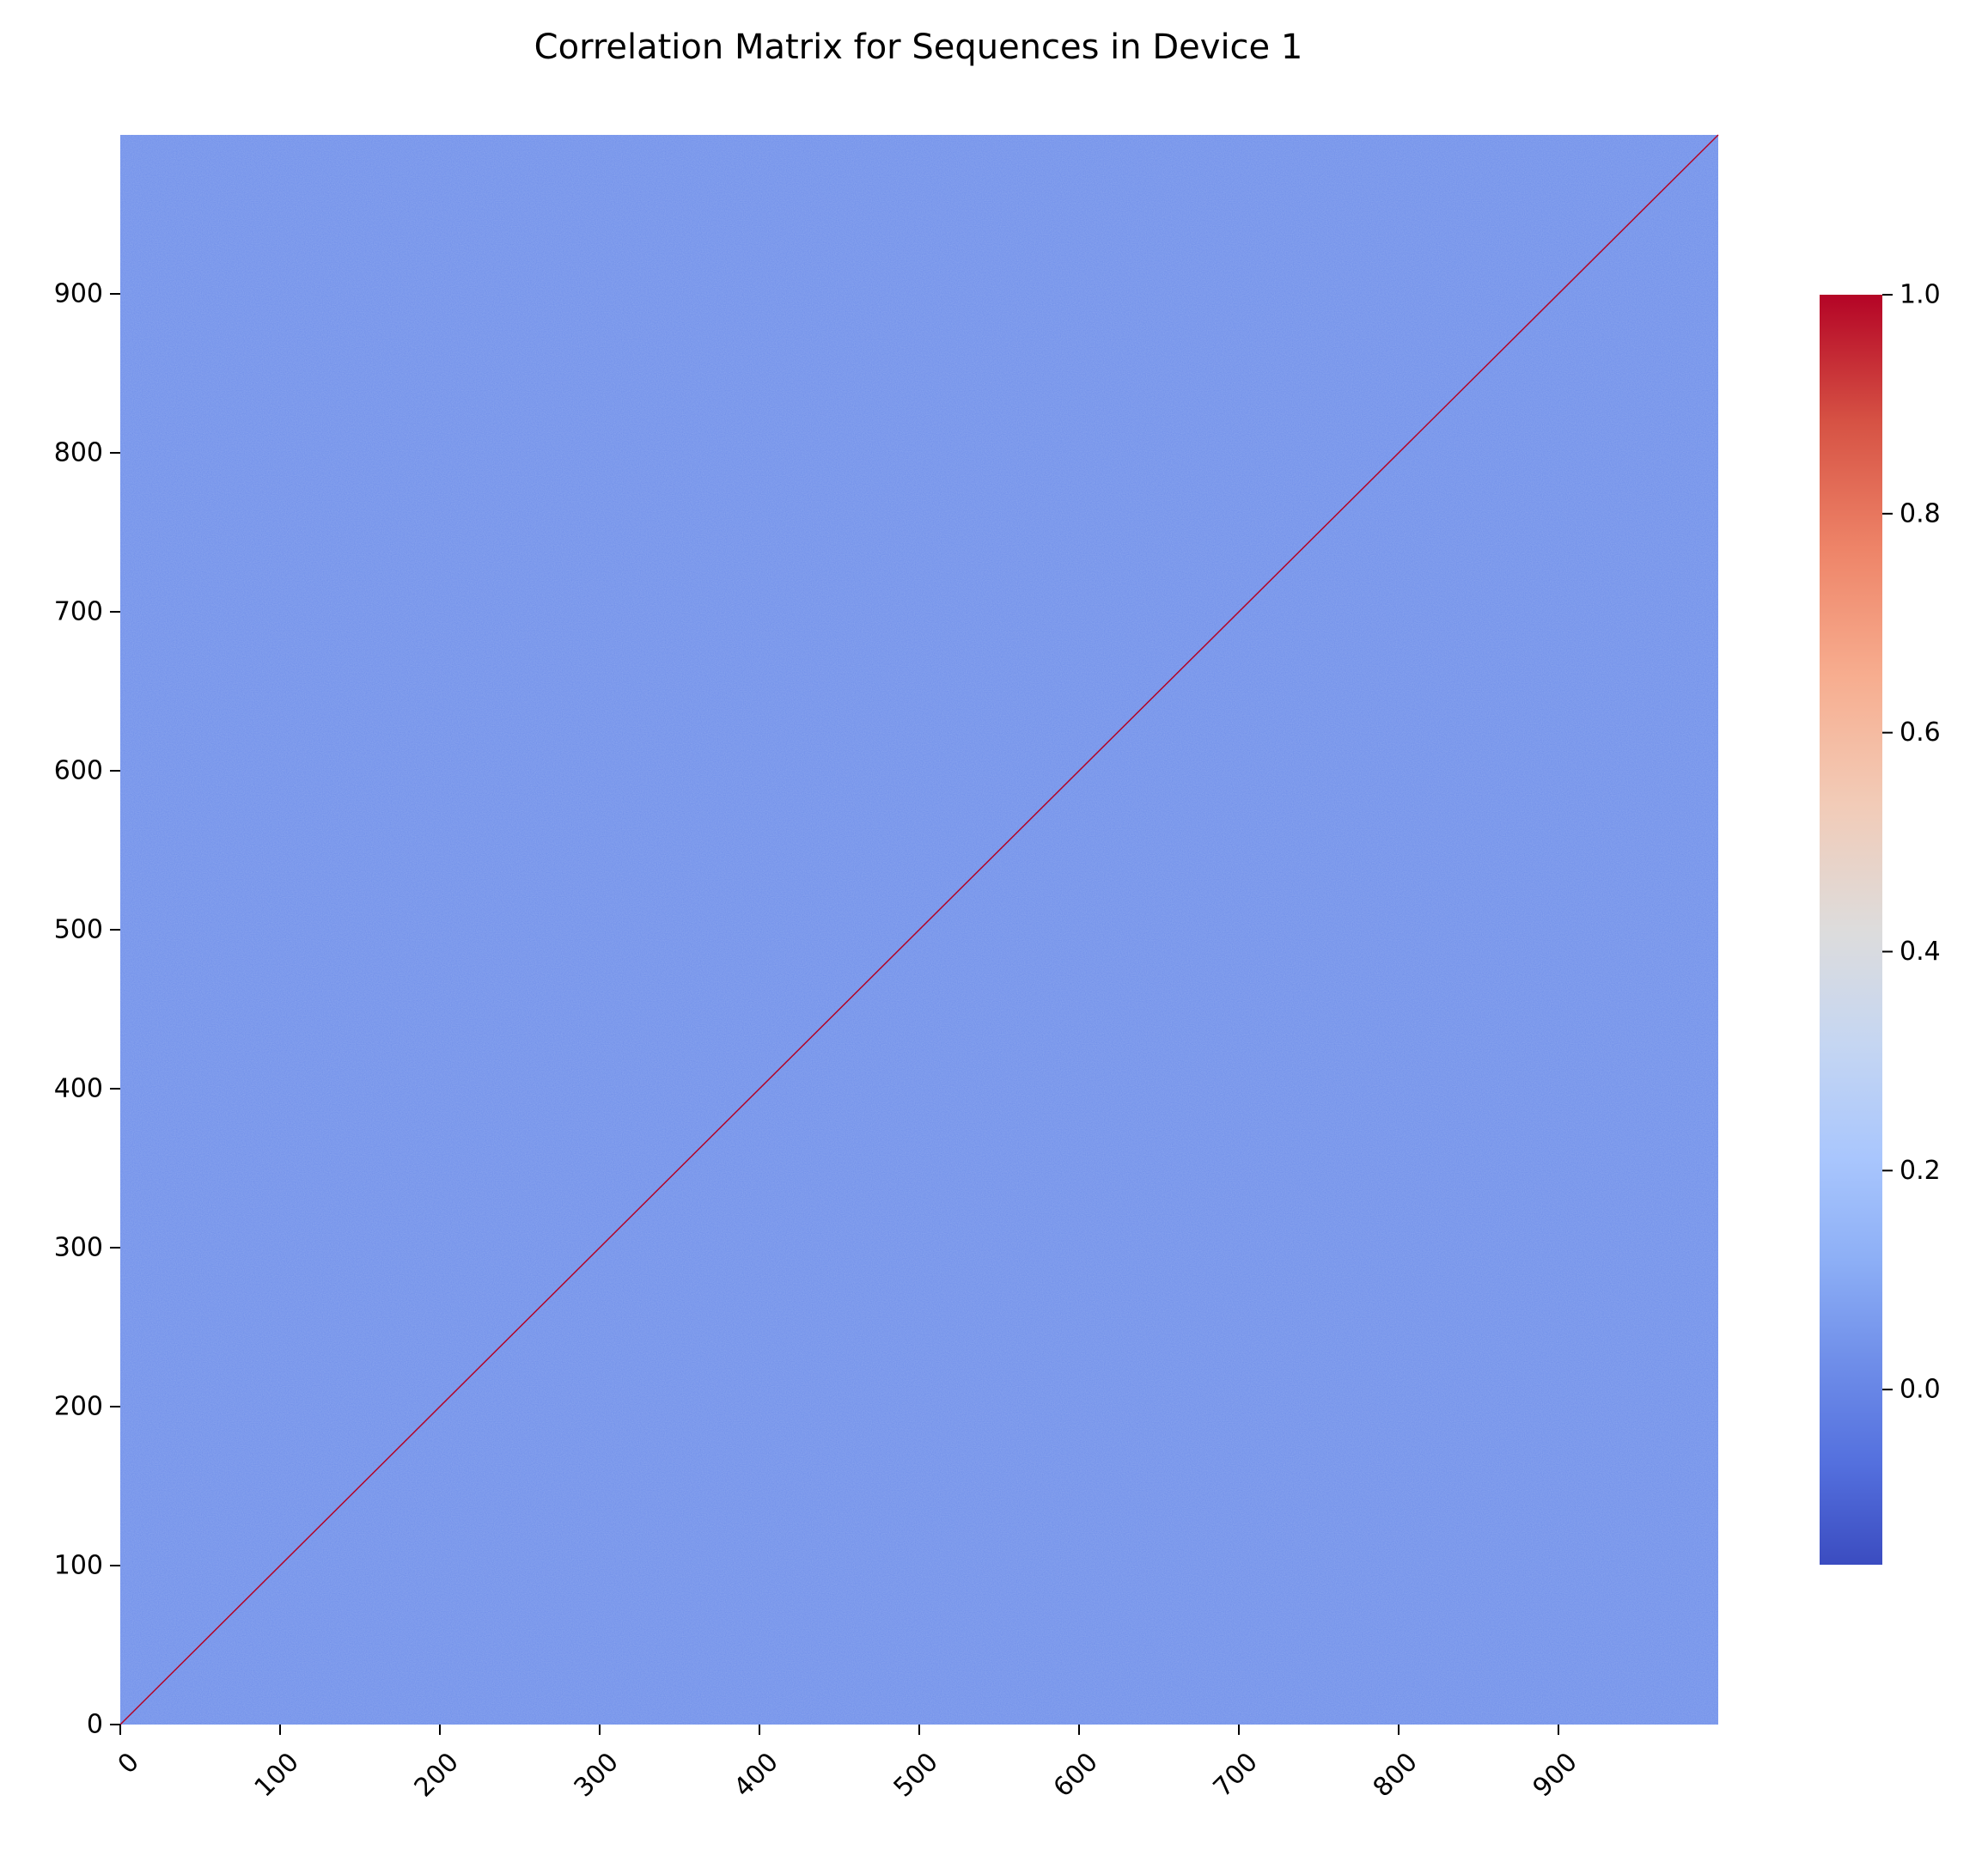  I want to click on y-tick-label: 500, so click(78, 930).